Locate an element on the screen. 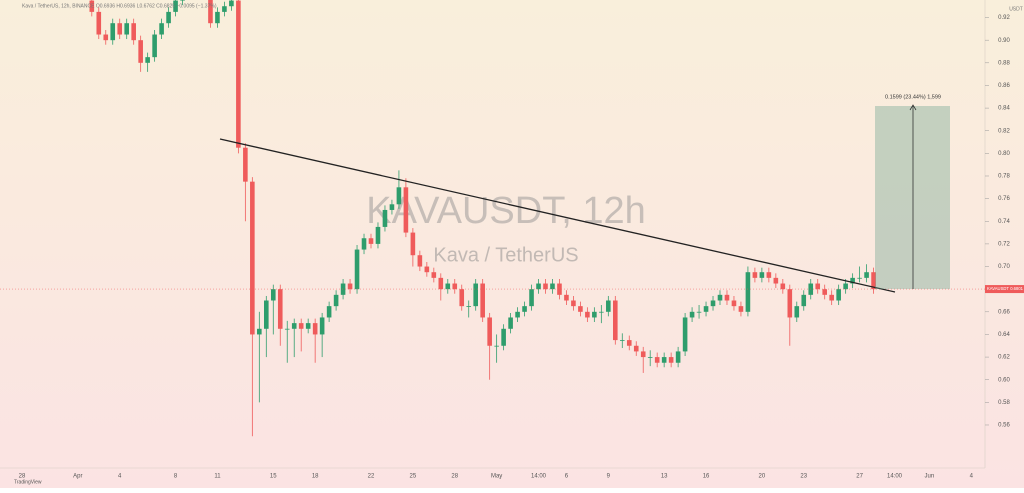 The height and width of the screenshot is (493, 1024). currency: USDT is located at coordinates (1016, 9).